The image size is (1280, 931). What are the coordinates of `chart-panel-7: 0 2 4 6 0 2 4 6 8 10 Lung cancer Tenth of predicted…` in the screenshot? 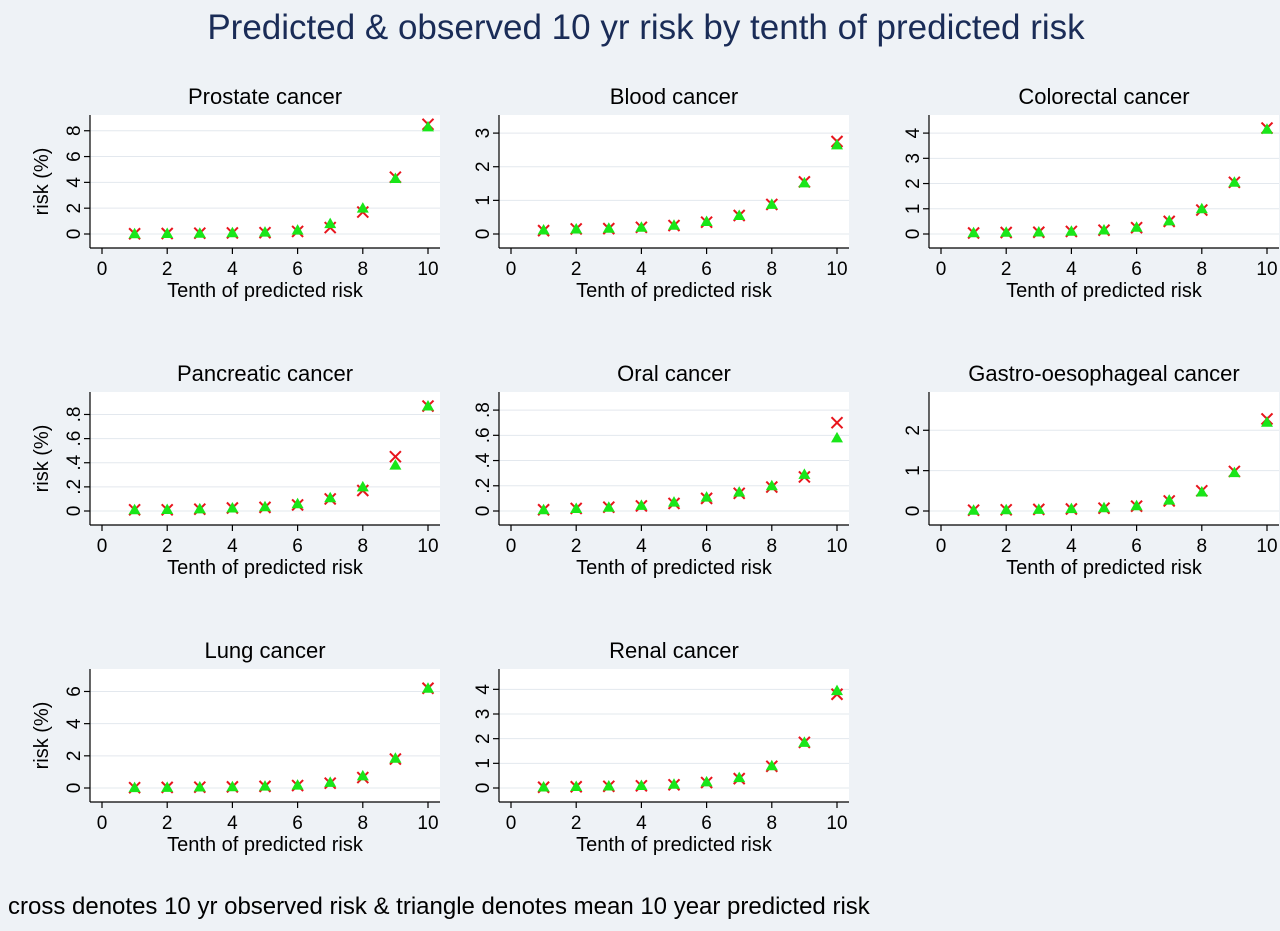 It's located at (235, 747).